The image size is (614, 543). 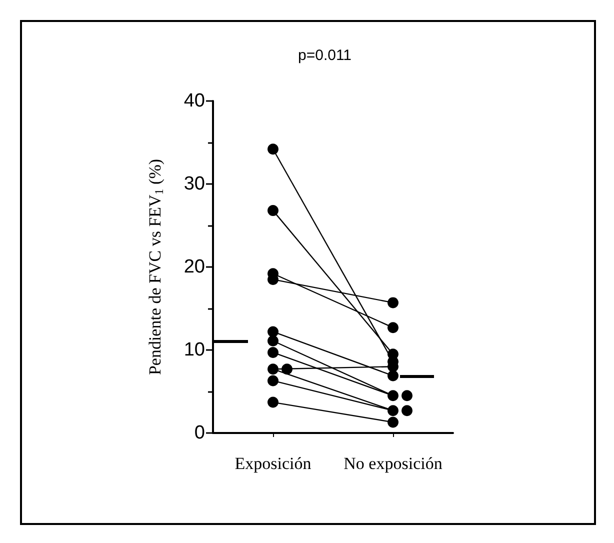 What do you see at coordinates (194, 184) in the screenshot?
I see `y-tick-label: 30` at bounding box center [194, 184].